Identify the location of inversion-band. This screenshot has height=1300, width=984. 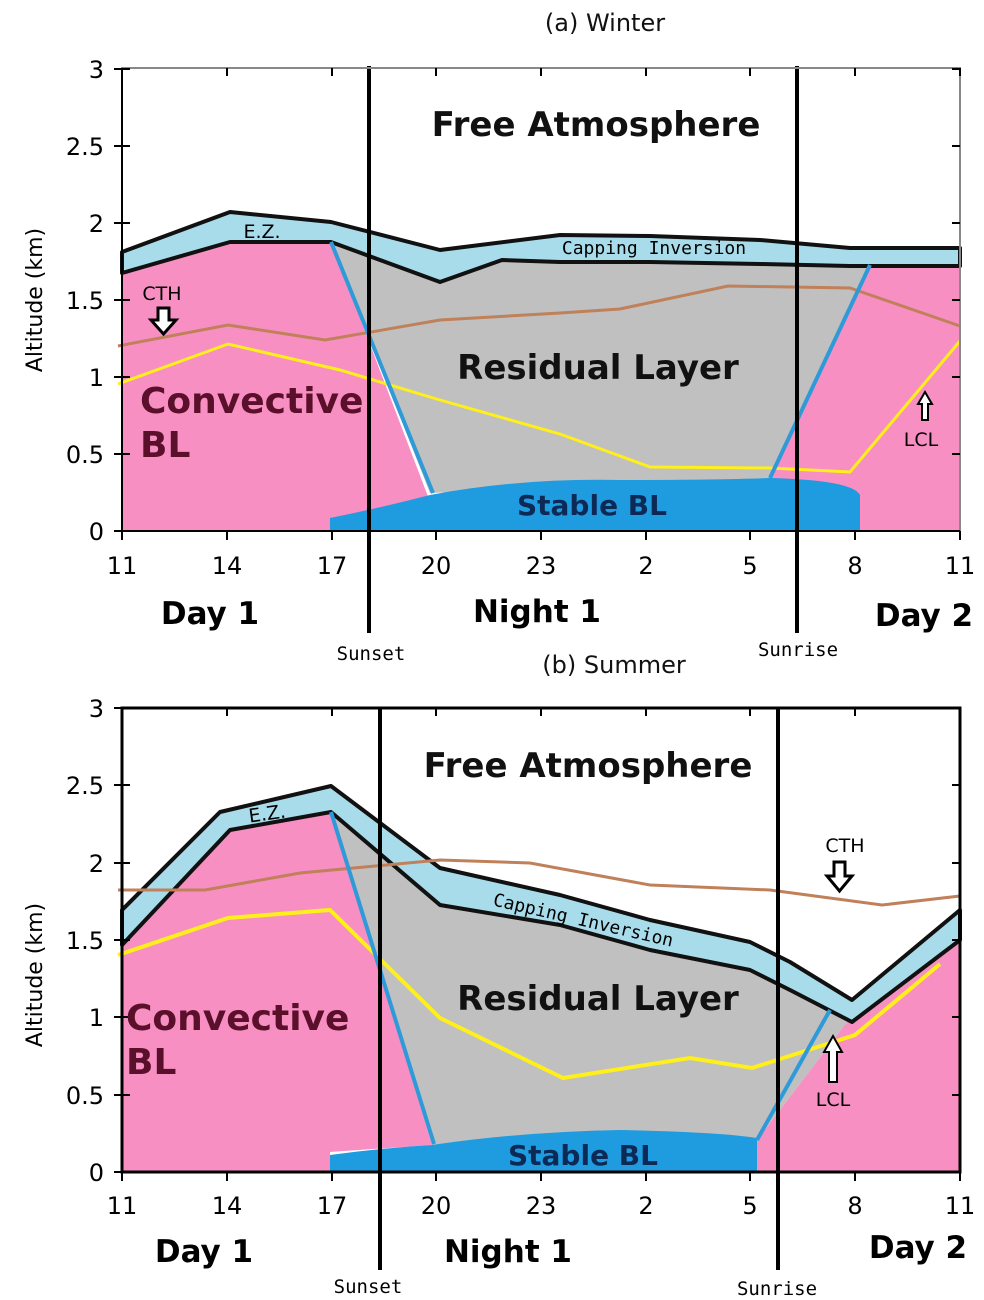
(541, 247).